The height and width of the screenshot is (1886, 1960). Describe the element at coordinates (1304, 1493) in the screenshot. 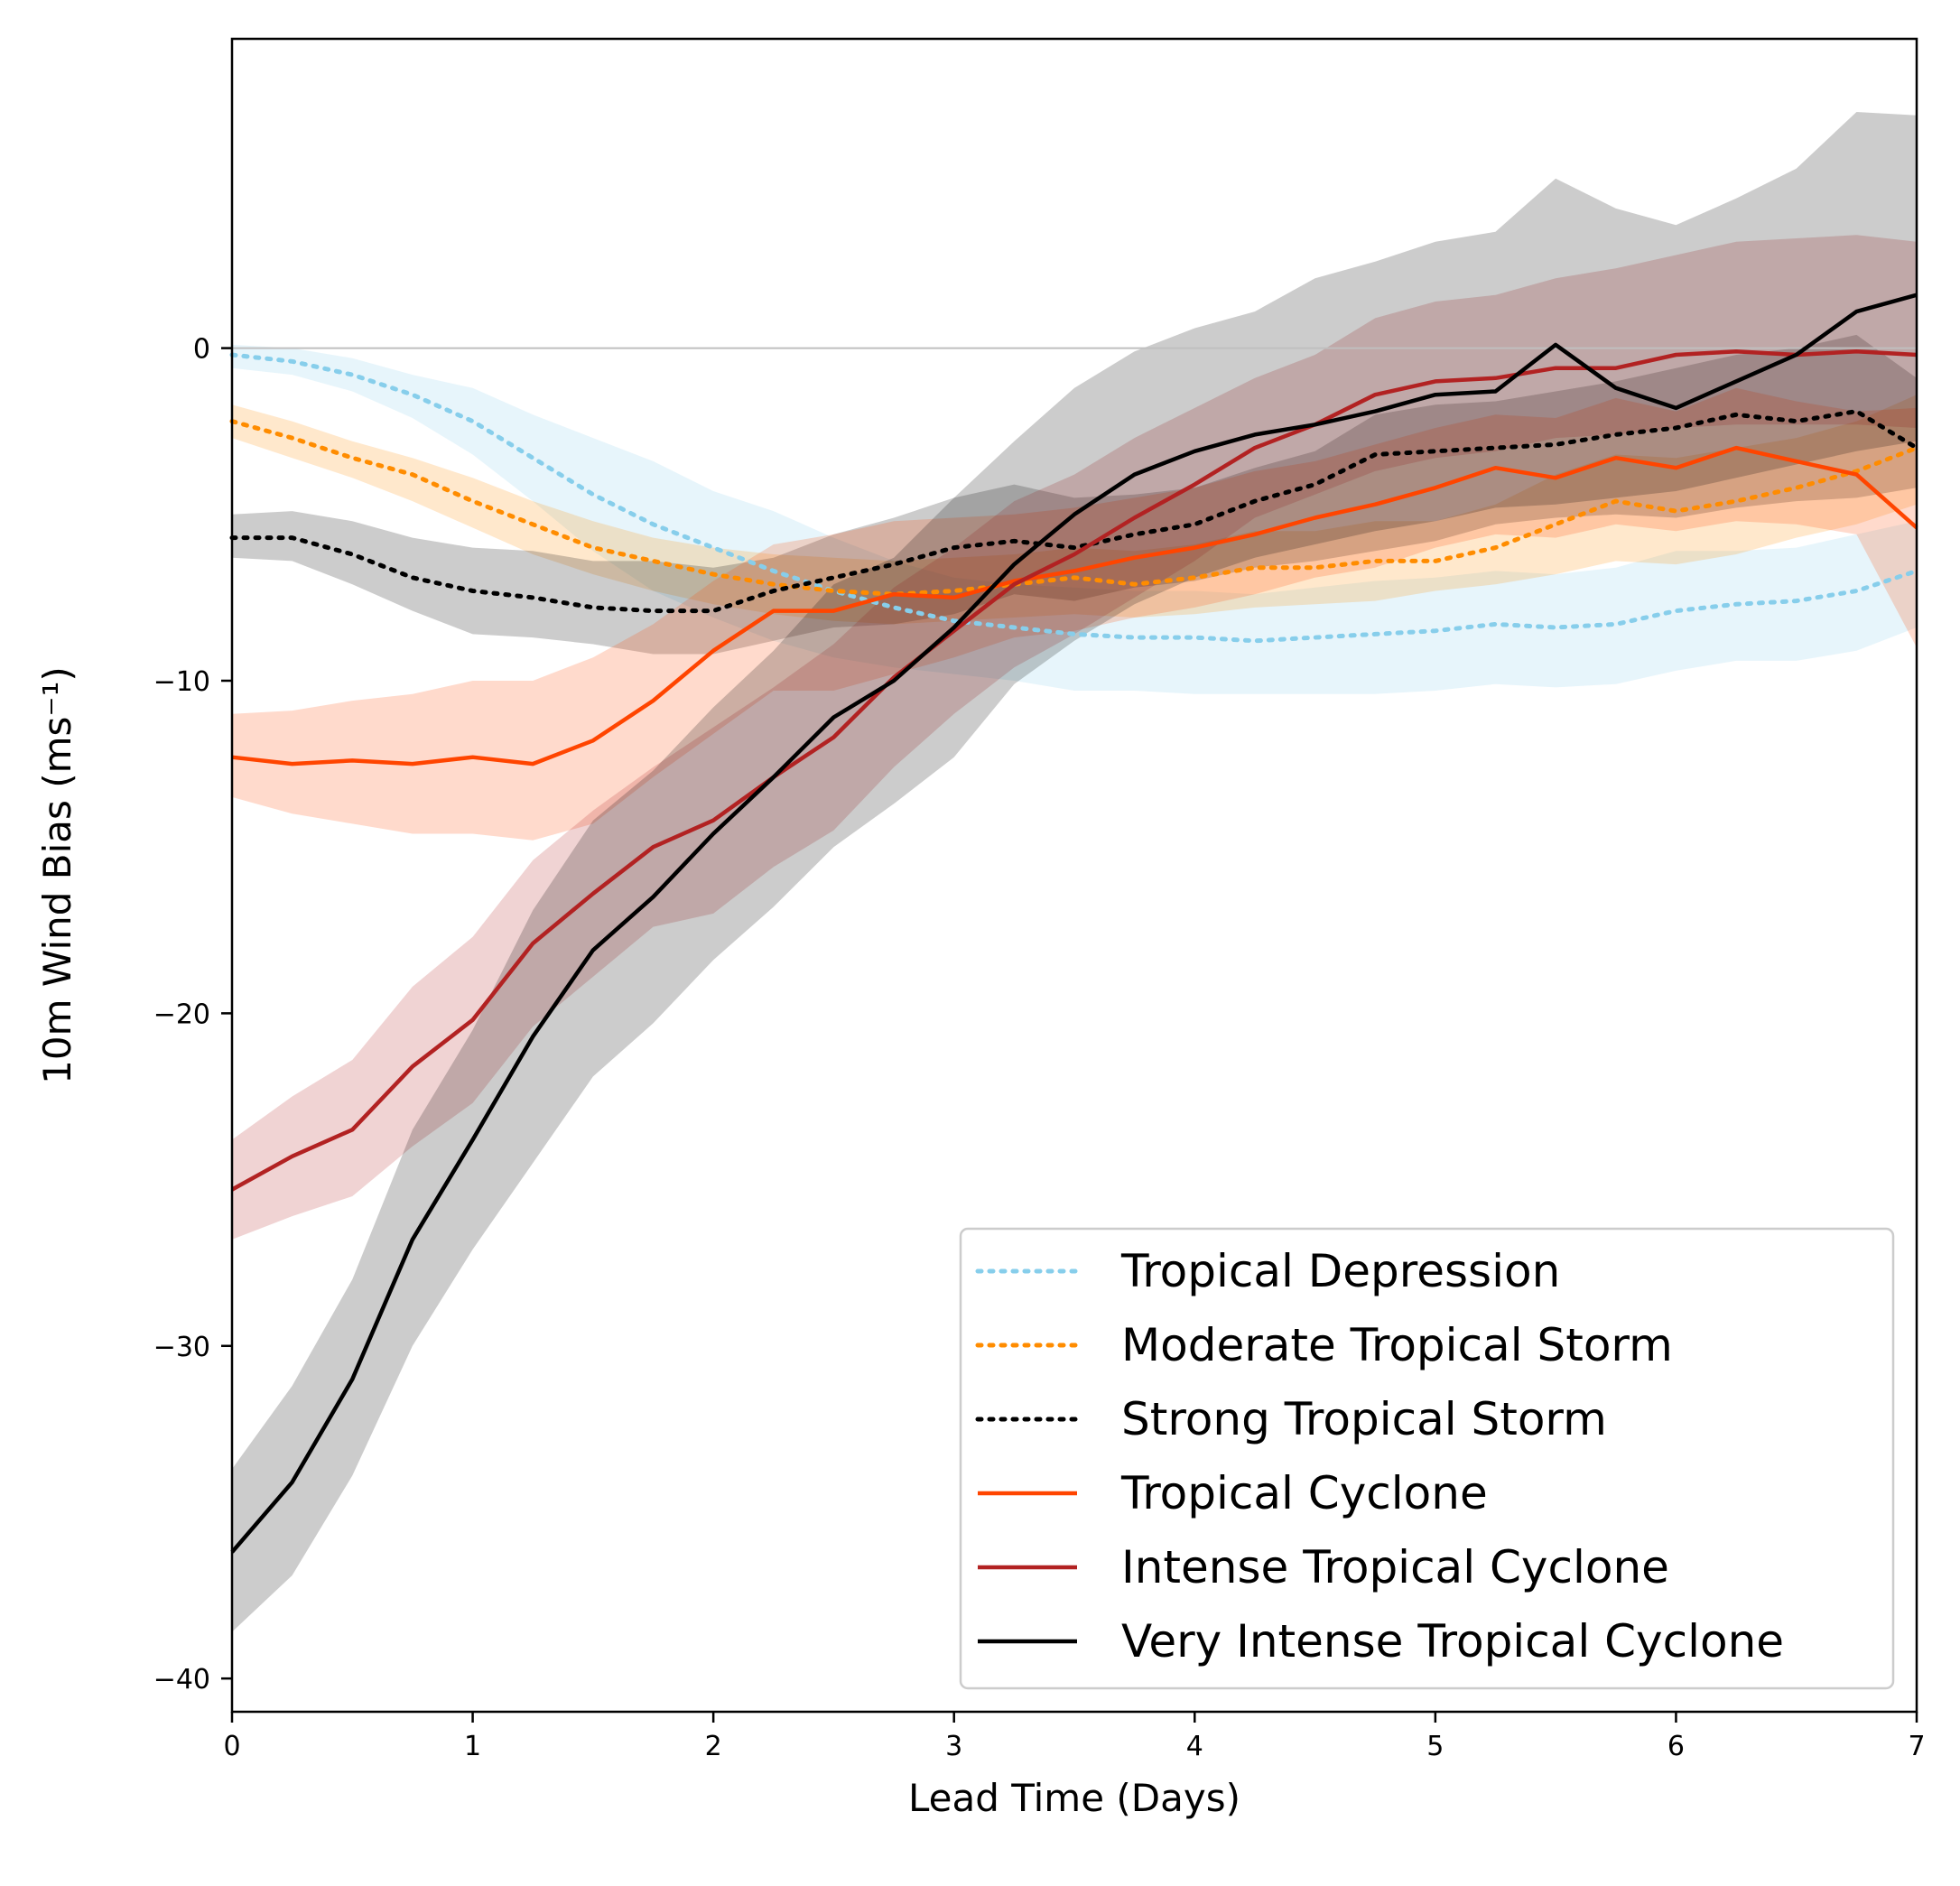

I see `tropical-cyclone-legend-label: Tropical Cyclone` at that location.